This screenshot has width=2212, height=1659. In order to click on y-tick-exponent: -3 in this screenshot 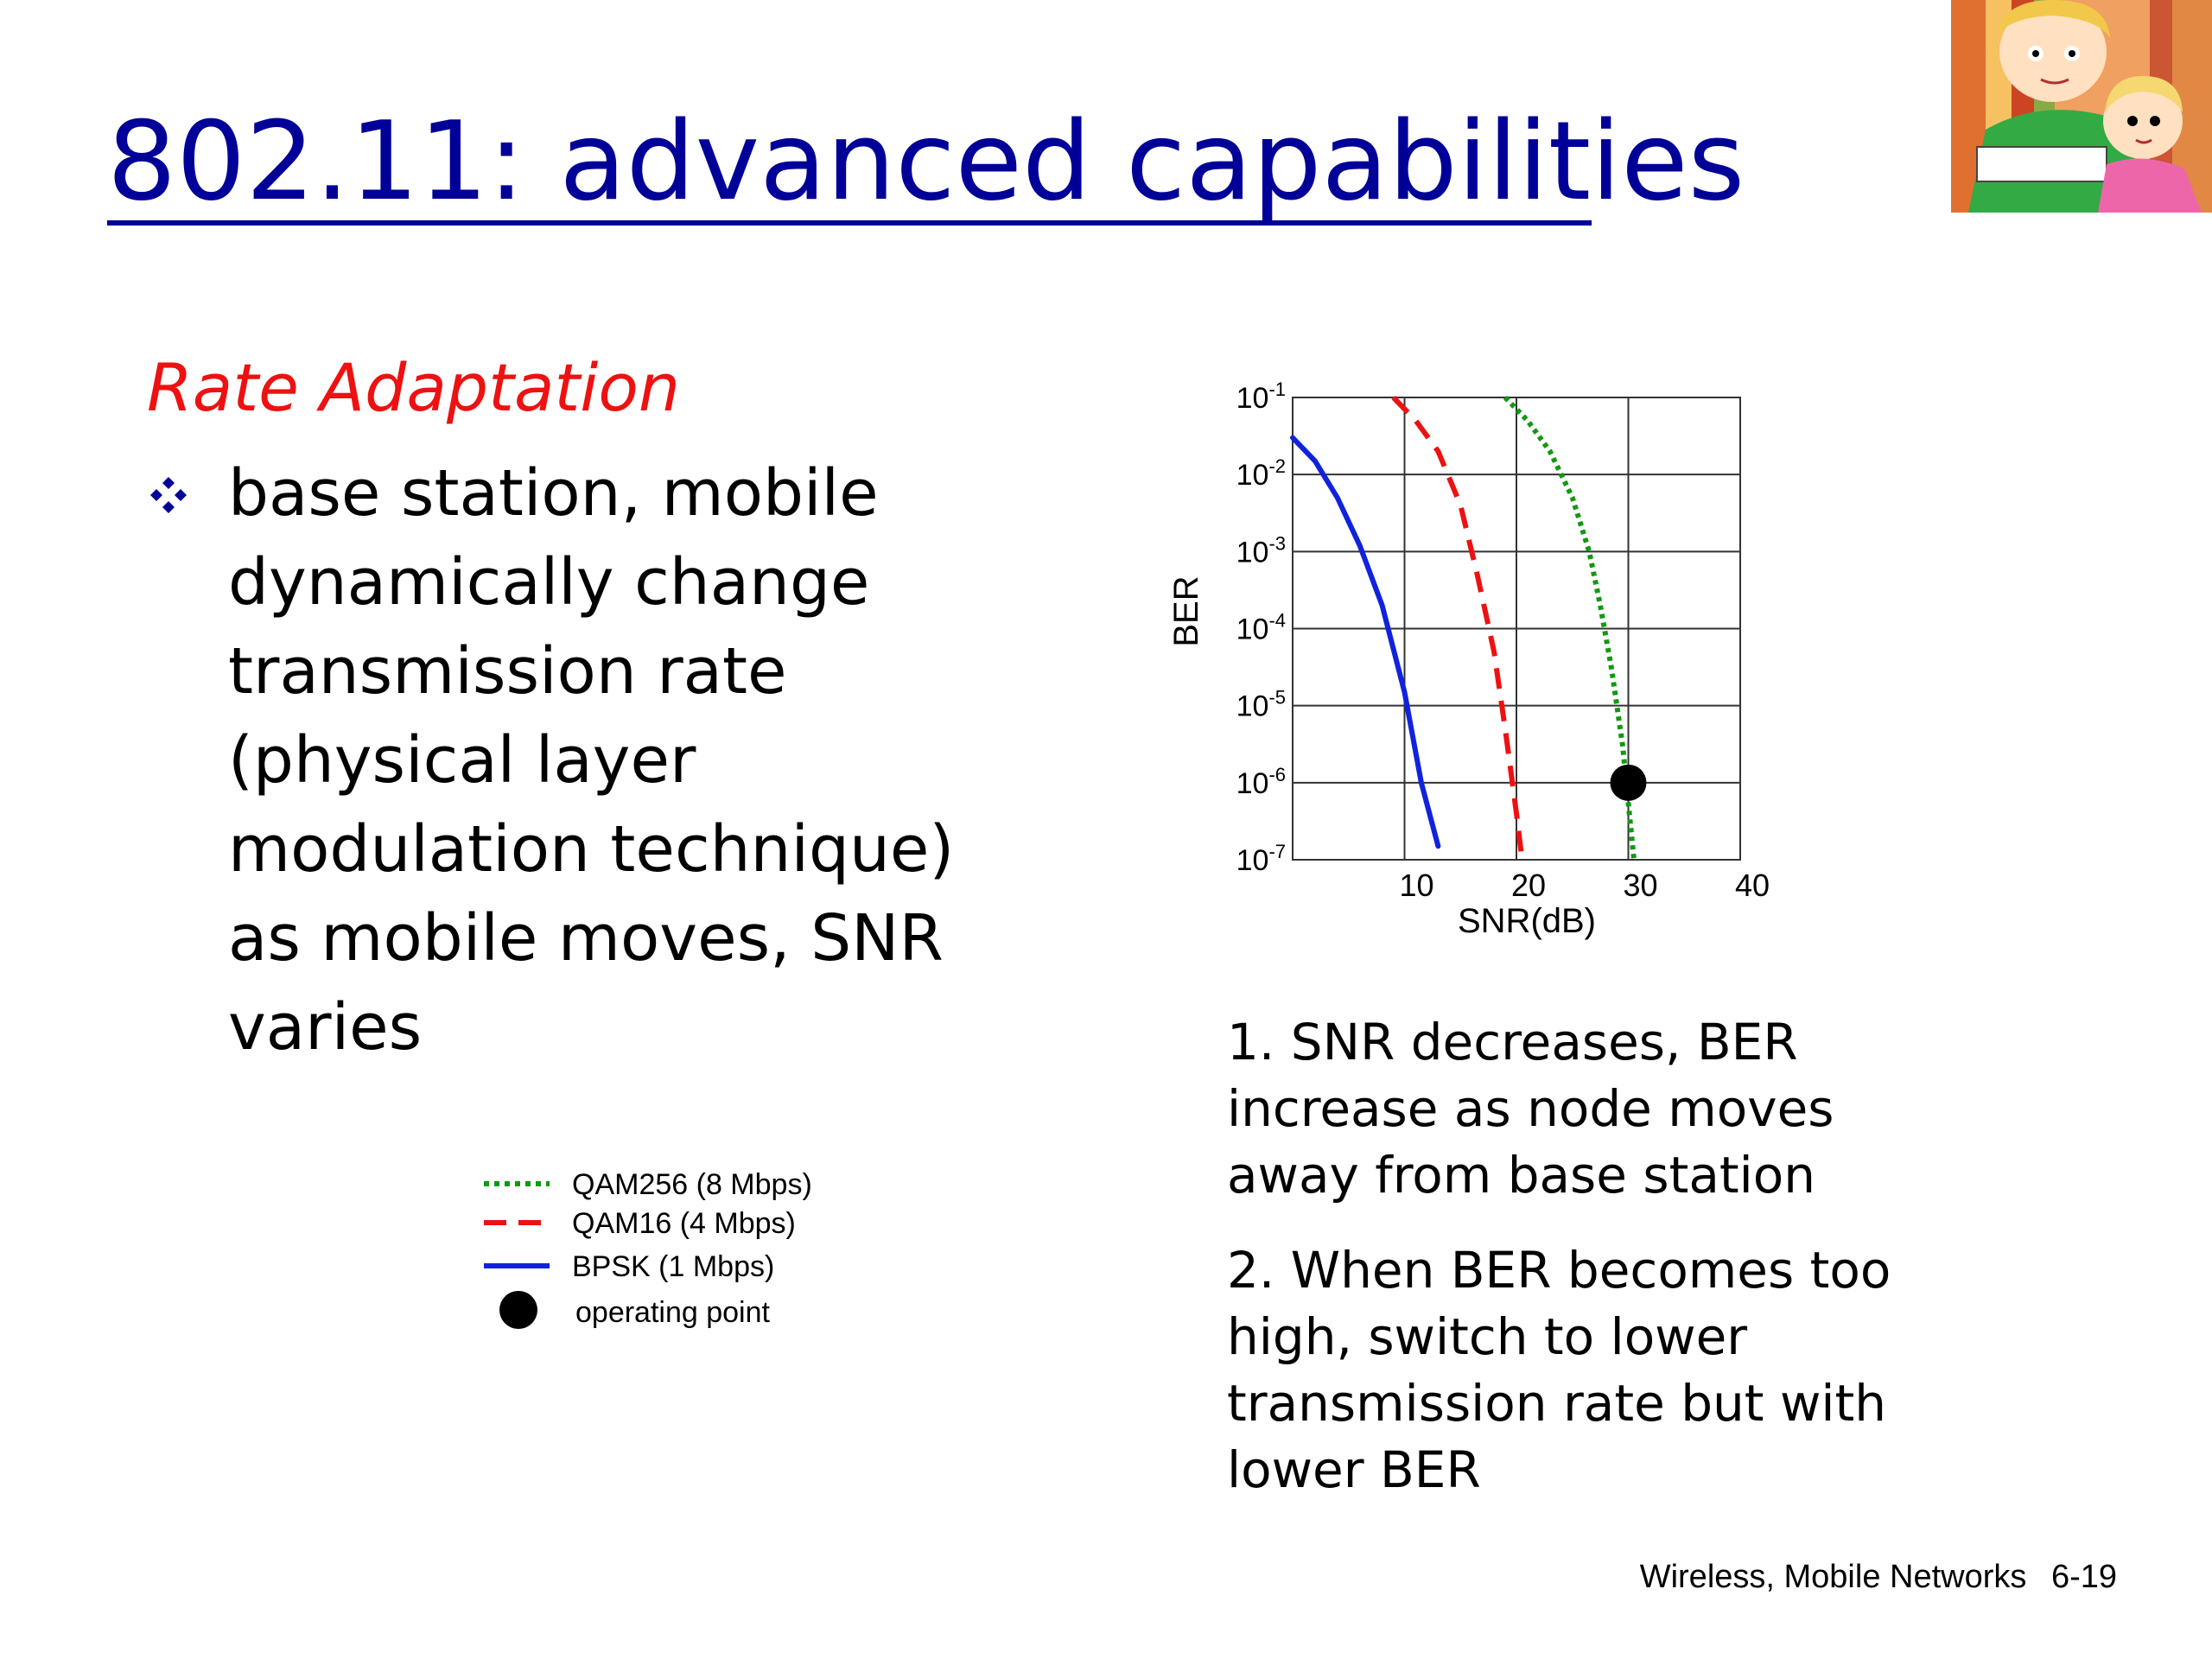, I will do `click(1277, 543)`.